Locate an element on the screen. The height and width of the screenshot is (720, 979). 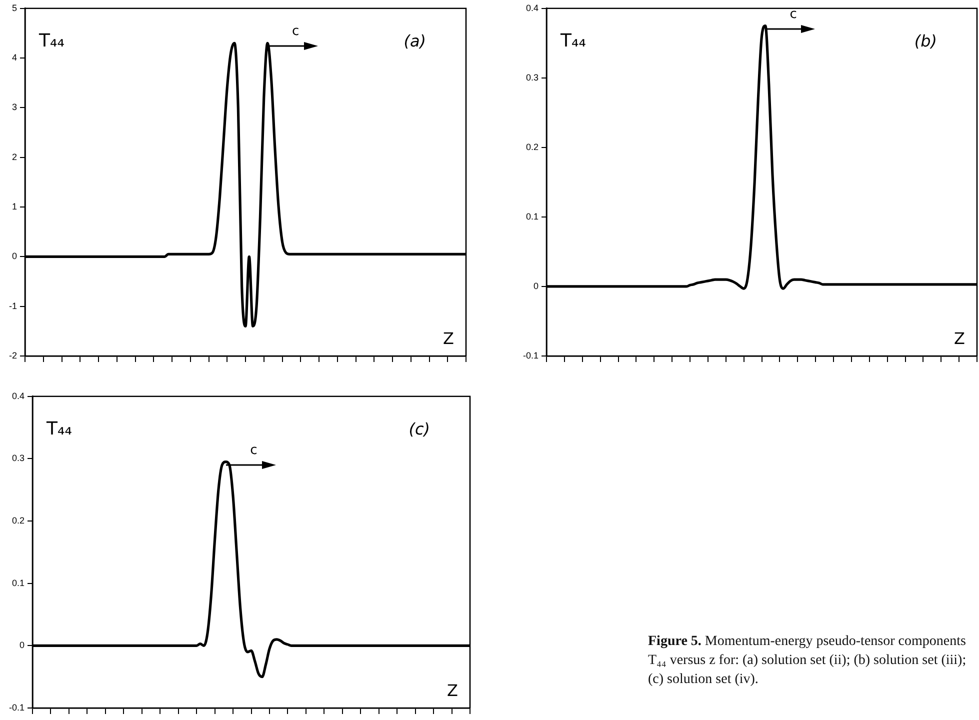
y-tick-label: 3 is located at coordinates (14, 107).